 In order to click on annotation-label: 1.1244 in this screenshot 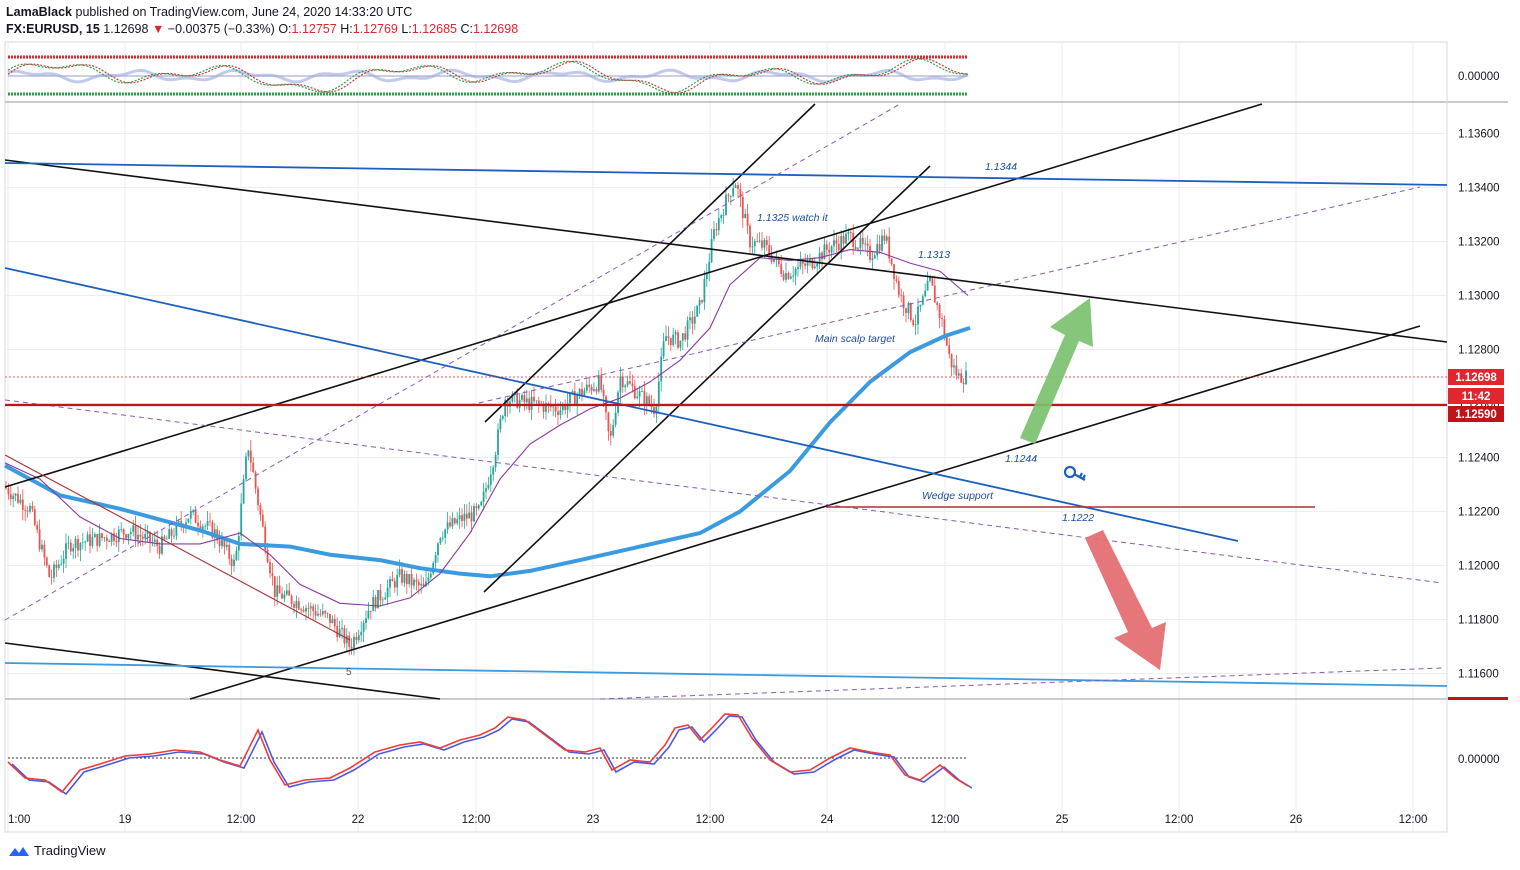, I will do `click(1021, 459)`.